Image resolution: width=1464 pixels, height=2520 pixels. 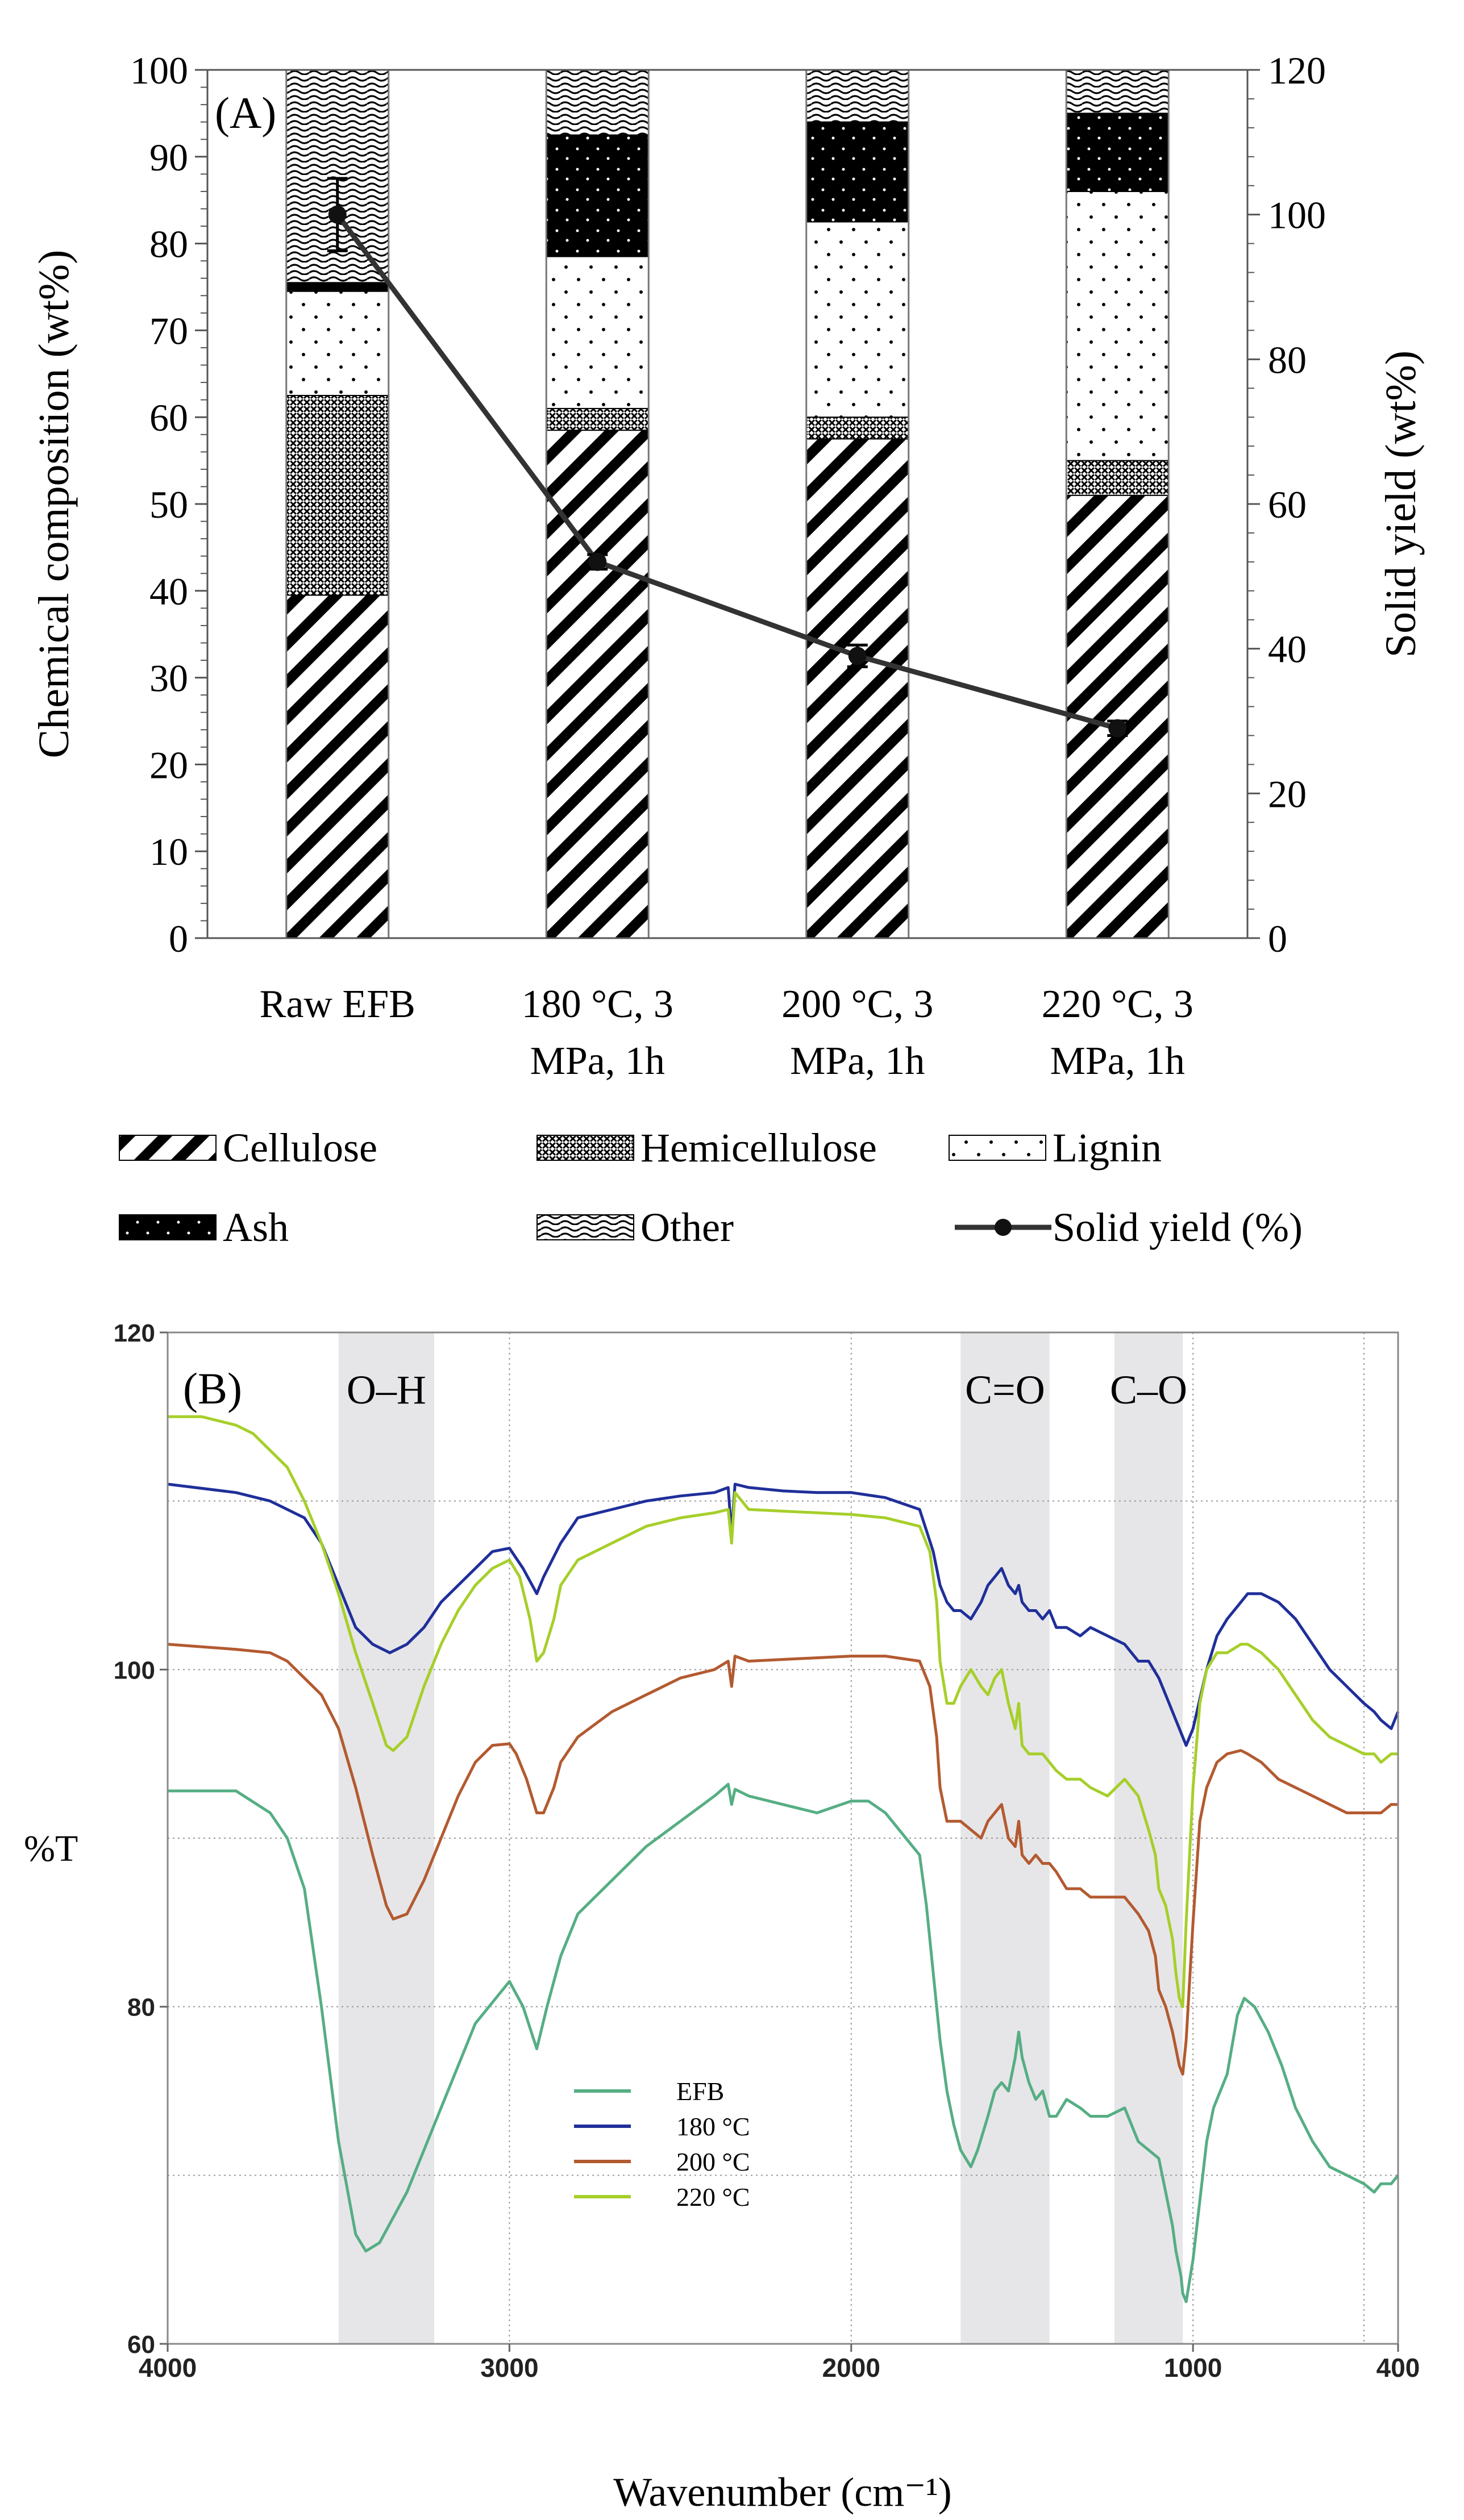 What do you see at coordinates (168, 678) in the screenshot?
I see `left-tick-label: 30` at bounding box center [168, 678].